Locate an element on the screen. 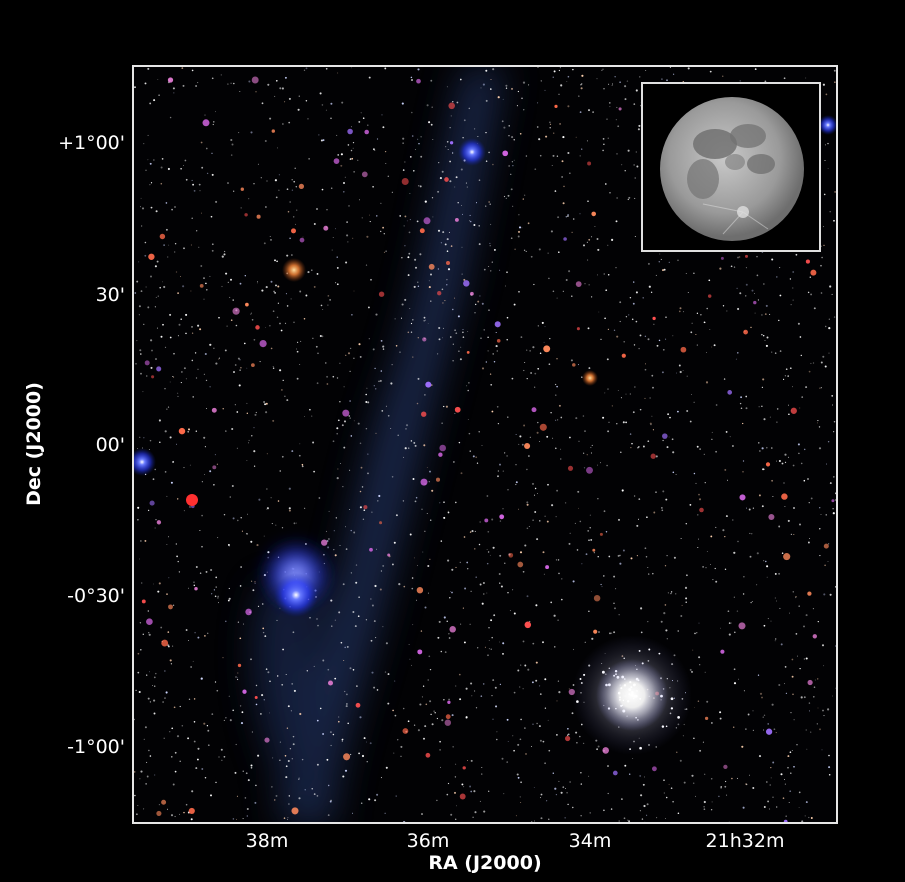 Image resolution: width=905 pixels, height=882 pixels. x-tick-label: 38m is located at coordinates (267, 841).